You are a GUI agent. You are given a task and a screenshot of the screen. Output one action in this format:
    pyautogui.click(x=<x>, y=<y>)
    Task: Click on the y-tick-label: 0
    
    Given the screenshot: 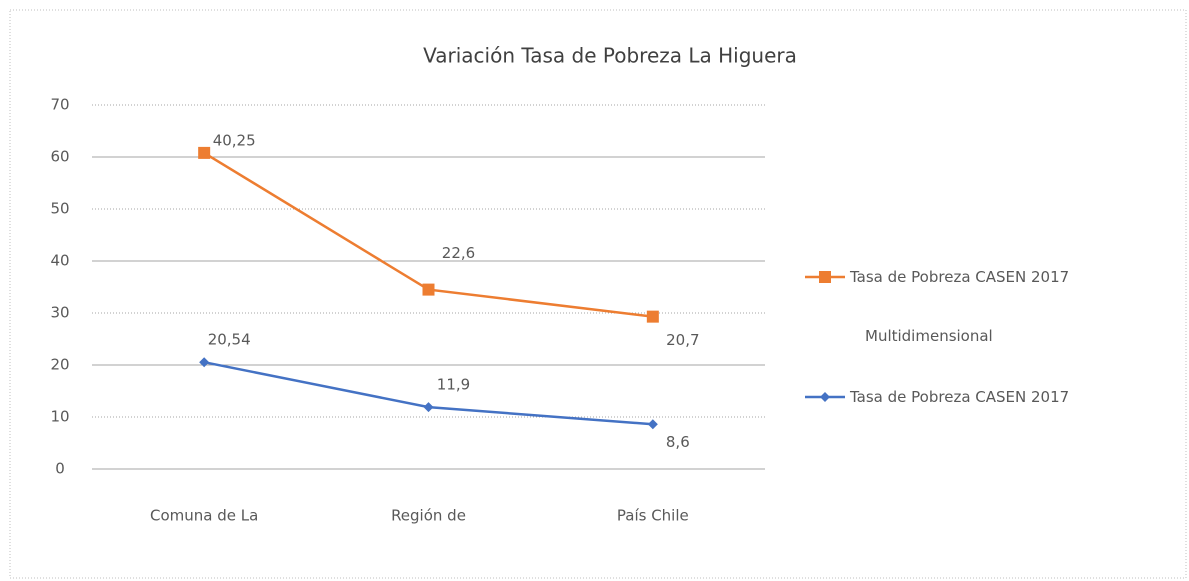 What is the action you would take?
    pyautogui.click(x=60, y=469)
    